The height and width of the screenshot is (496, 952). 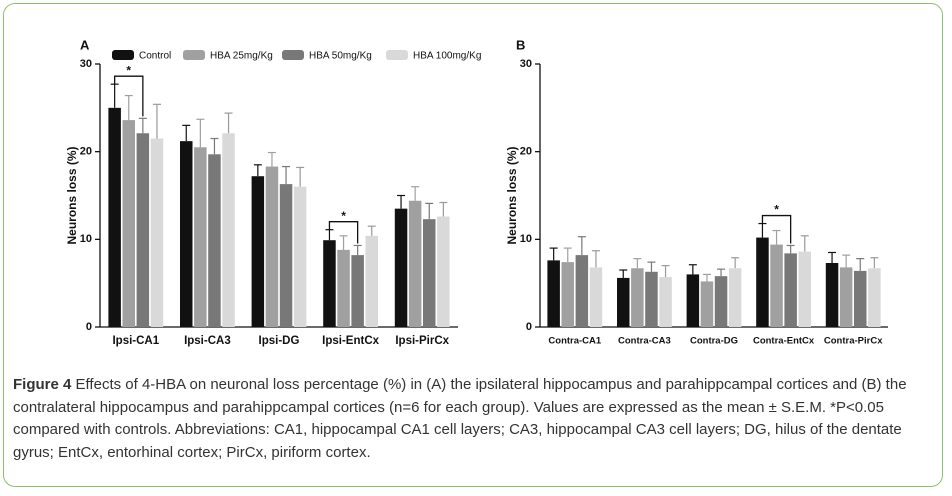 I want to click on x-tick-label: Contra-EntCx, so click(x=784, y=341).